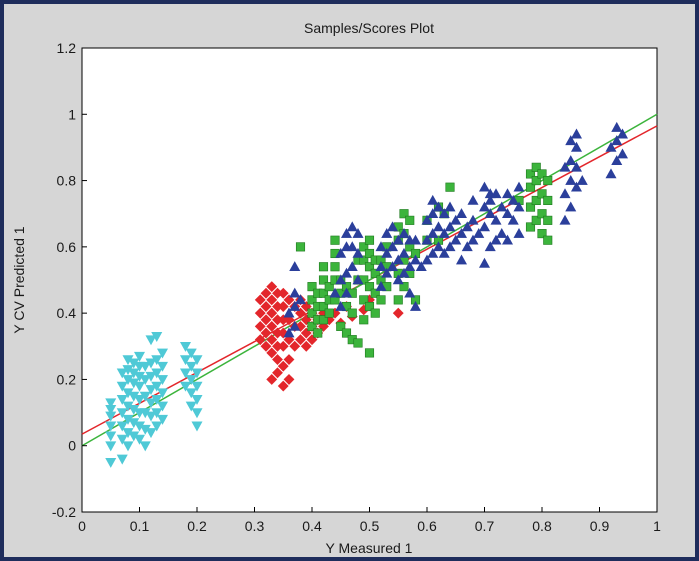  Describe the element at coordinates (369, 28) in the screenshot. I see `chart-title: Samples/Scores Plot` at that location.